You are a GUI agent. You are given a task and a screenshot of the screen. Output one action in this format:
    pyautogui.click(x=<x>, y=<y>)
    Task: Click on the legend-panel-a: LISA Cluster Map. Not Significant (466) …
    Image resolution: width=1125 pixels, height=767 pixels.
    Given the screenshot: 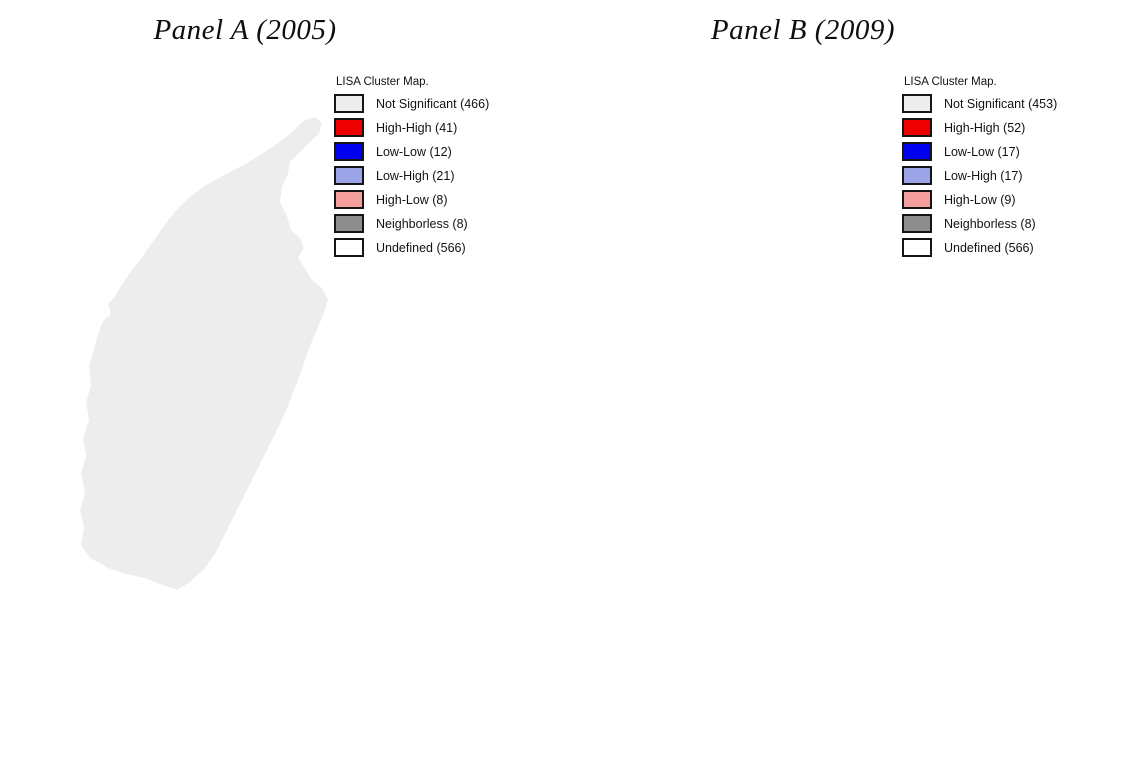 What is the action you would take?
    pyautogui.click(x=451, y=169)
    